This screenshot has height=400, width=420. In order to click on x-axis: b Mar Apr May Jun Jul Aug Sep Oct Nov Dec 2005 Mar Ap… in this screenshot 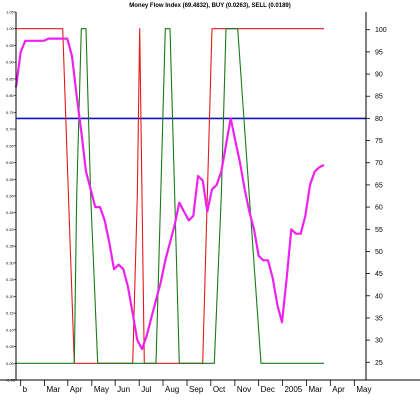, I will do `click(195, 387)`.